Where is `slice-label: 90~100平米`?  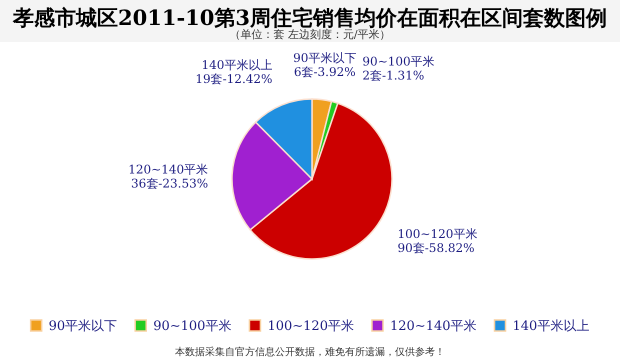
slice-label: 90~100平米 is located at coordinates (398, 61).